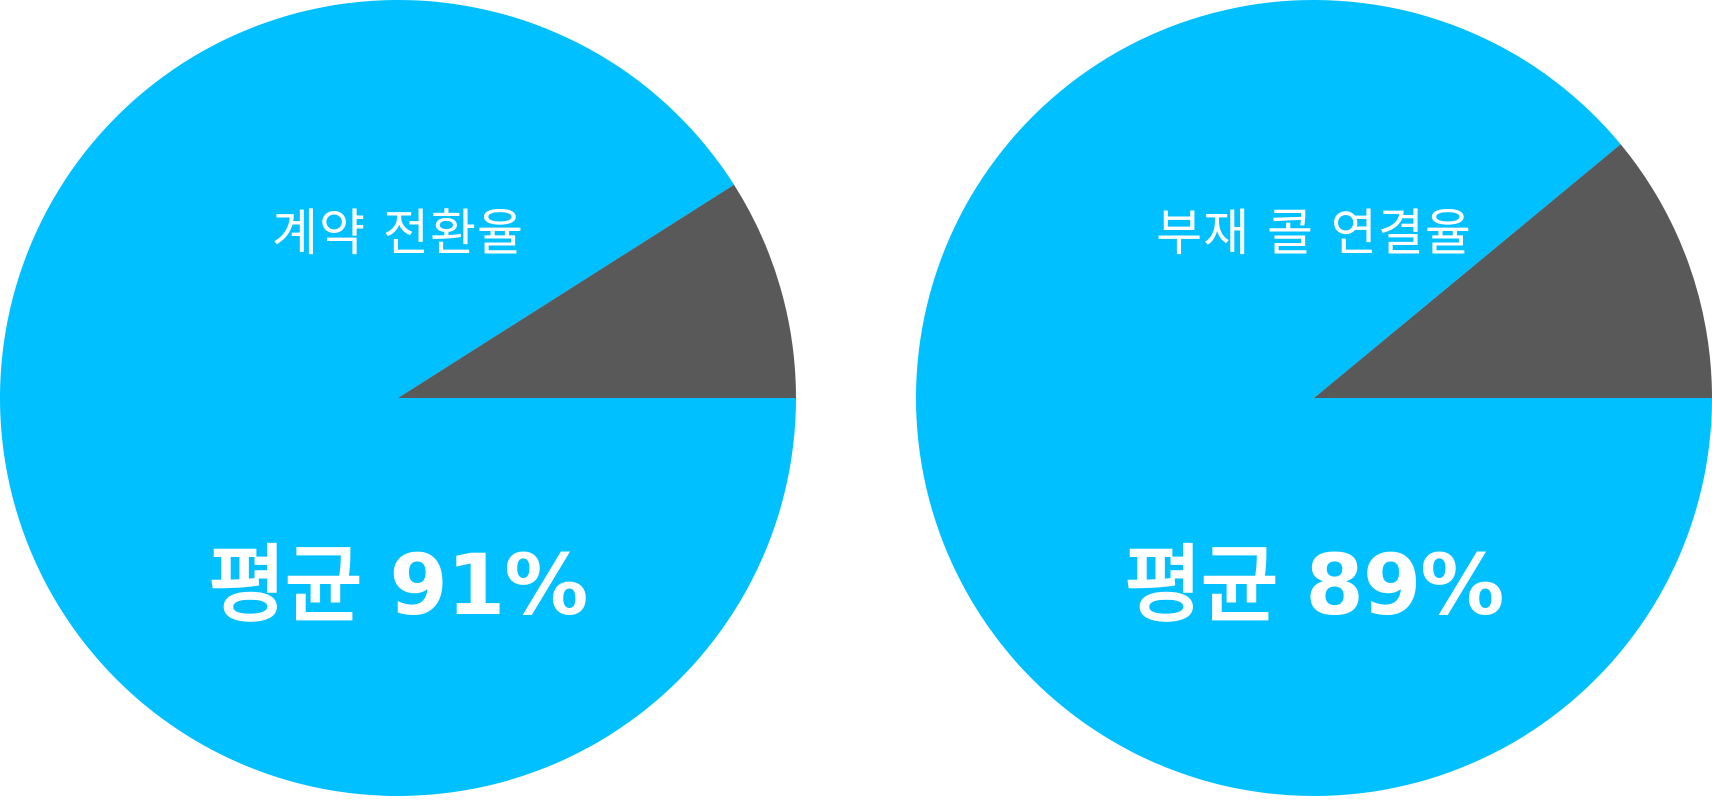 This screenshot has width=1712, height=800. I want to click on pie-2-slice-remainder, so click(1513, 271).